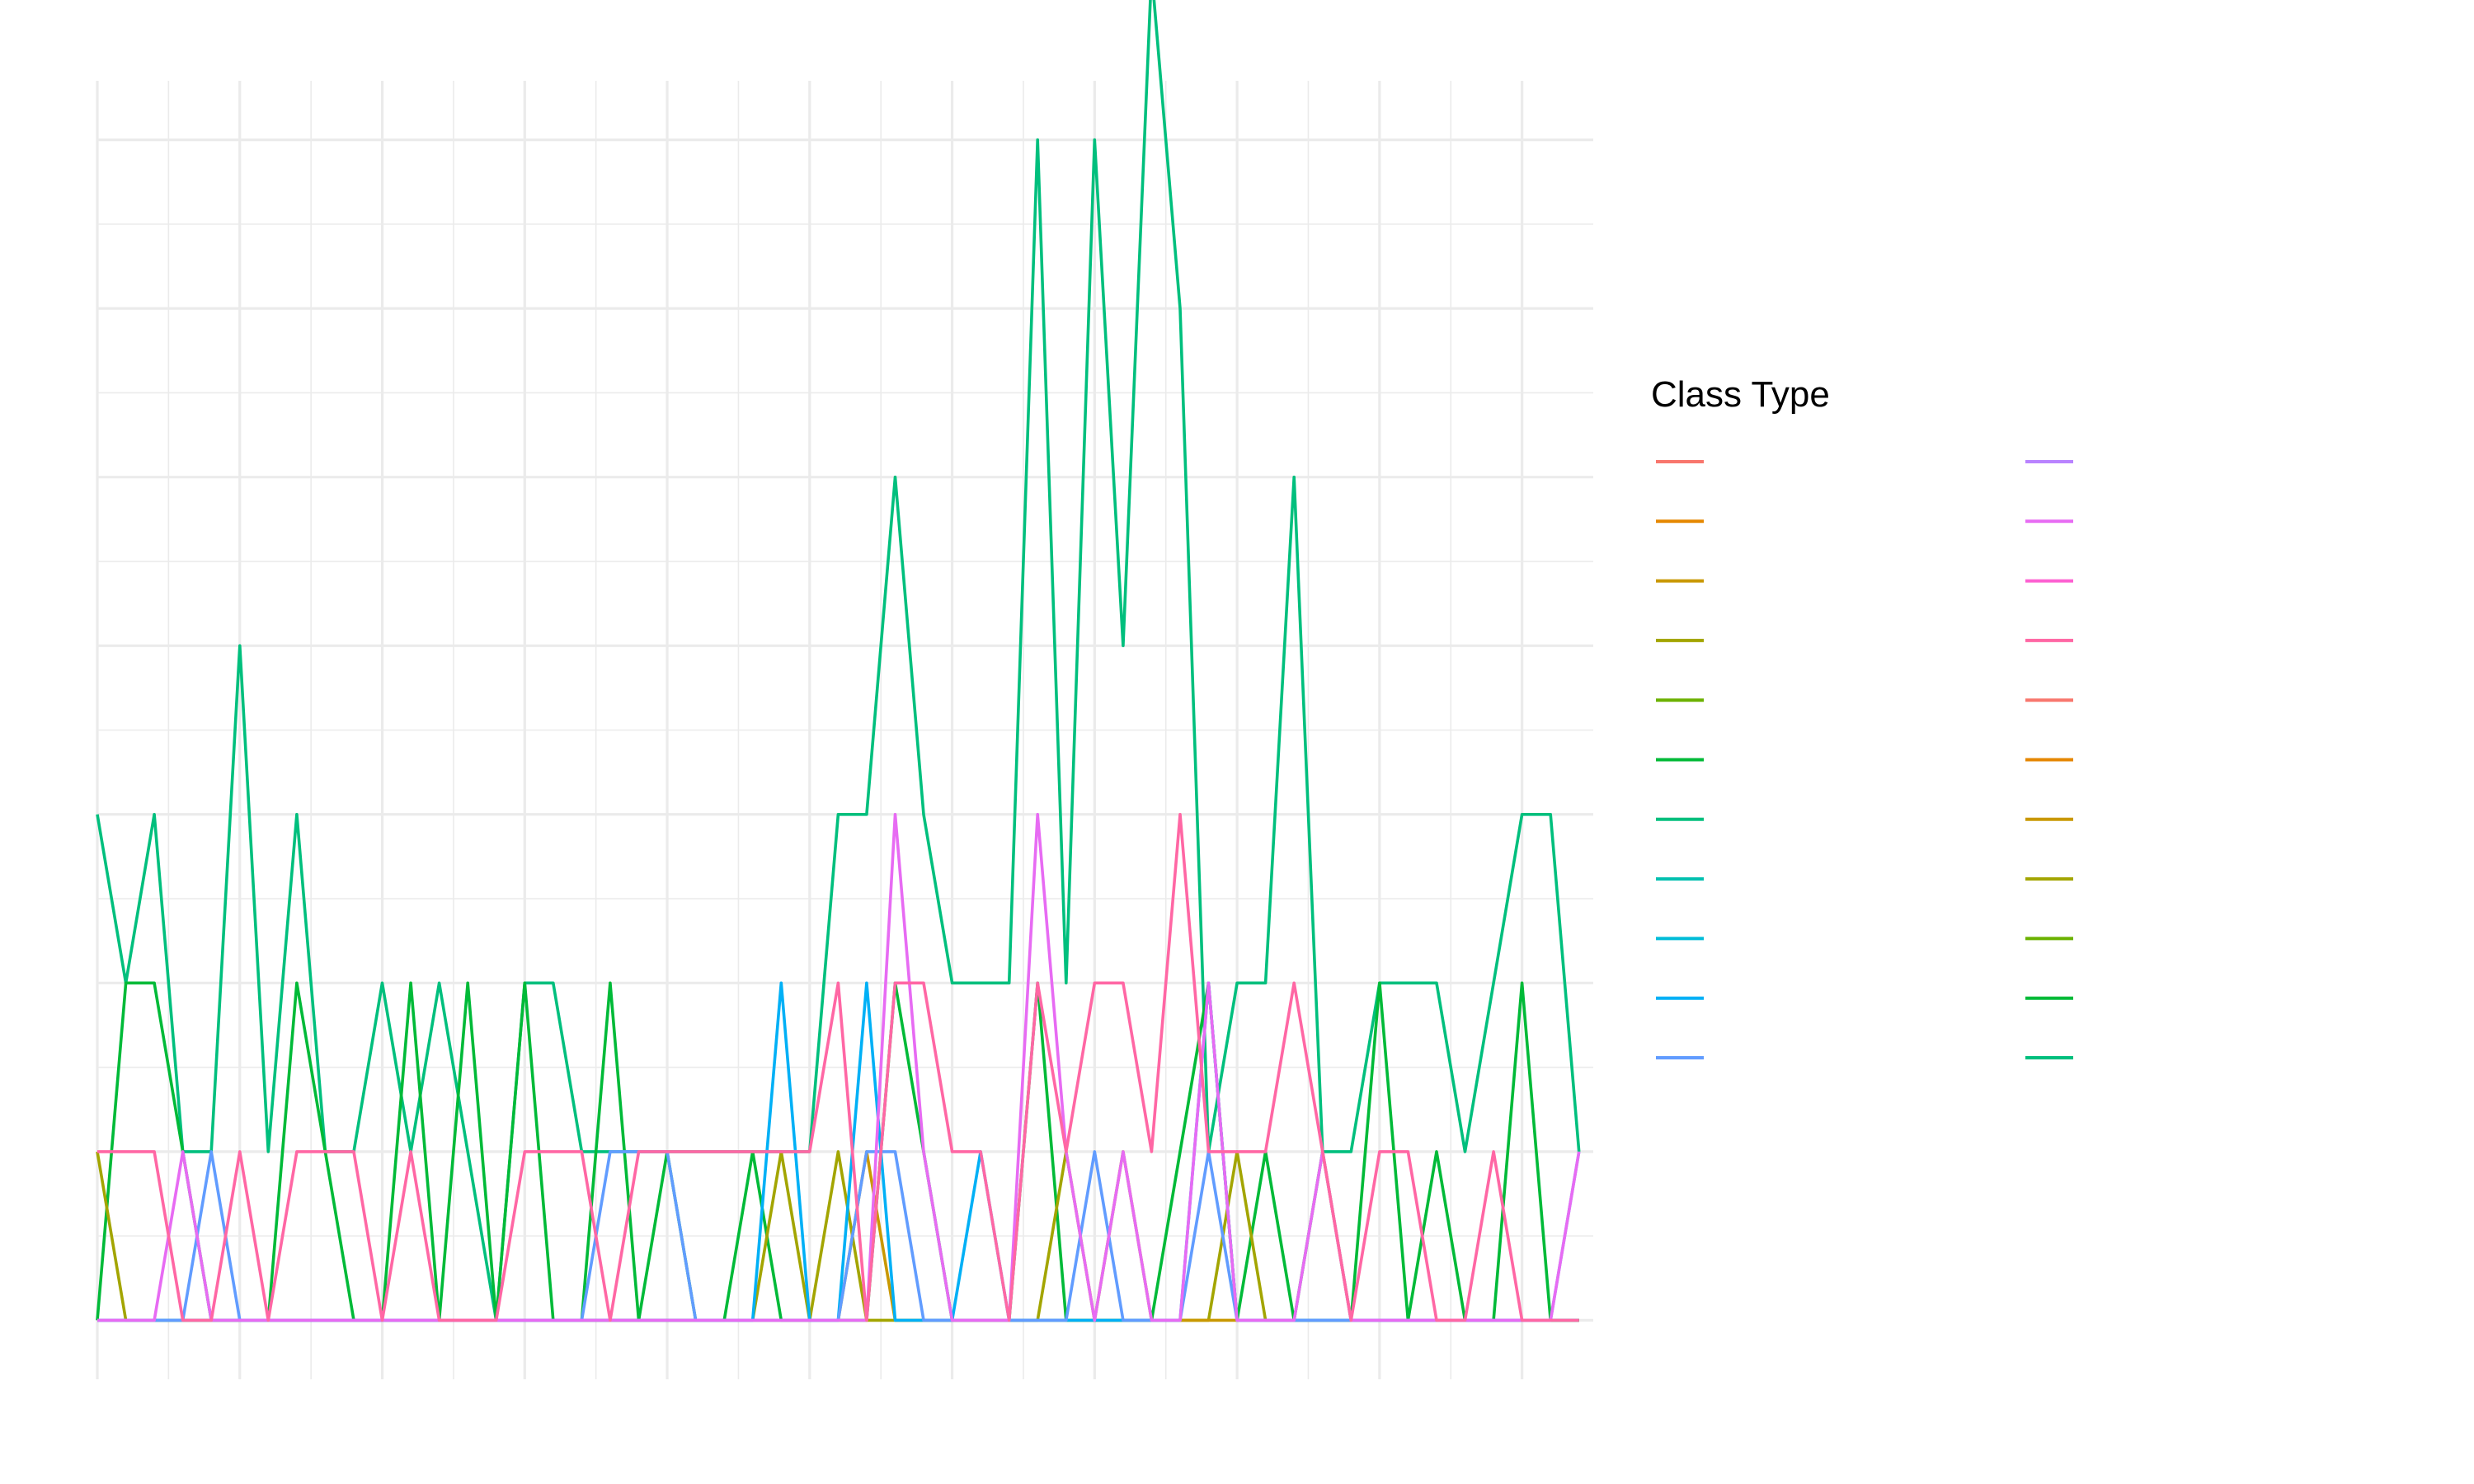 This screenshot has width=2474, height=1484. Describe the element at coordinates (1740, 394) in the screenshot. I see `legend-title: Class Type` at that location.